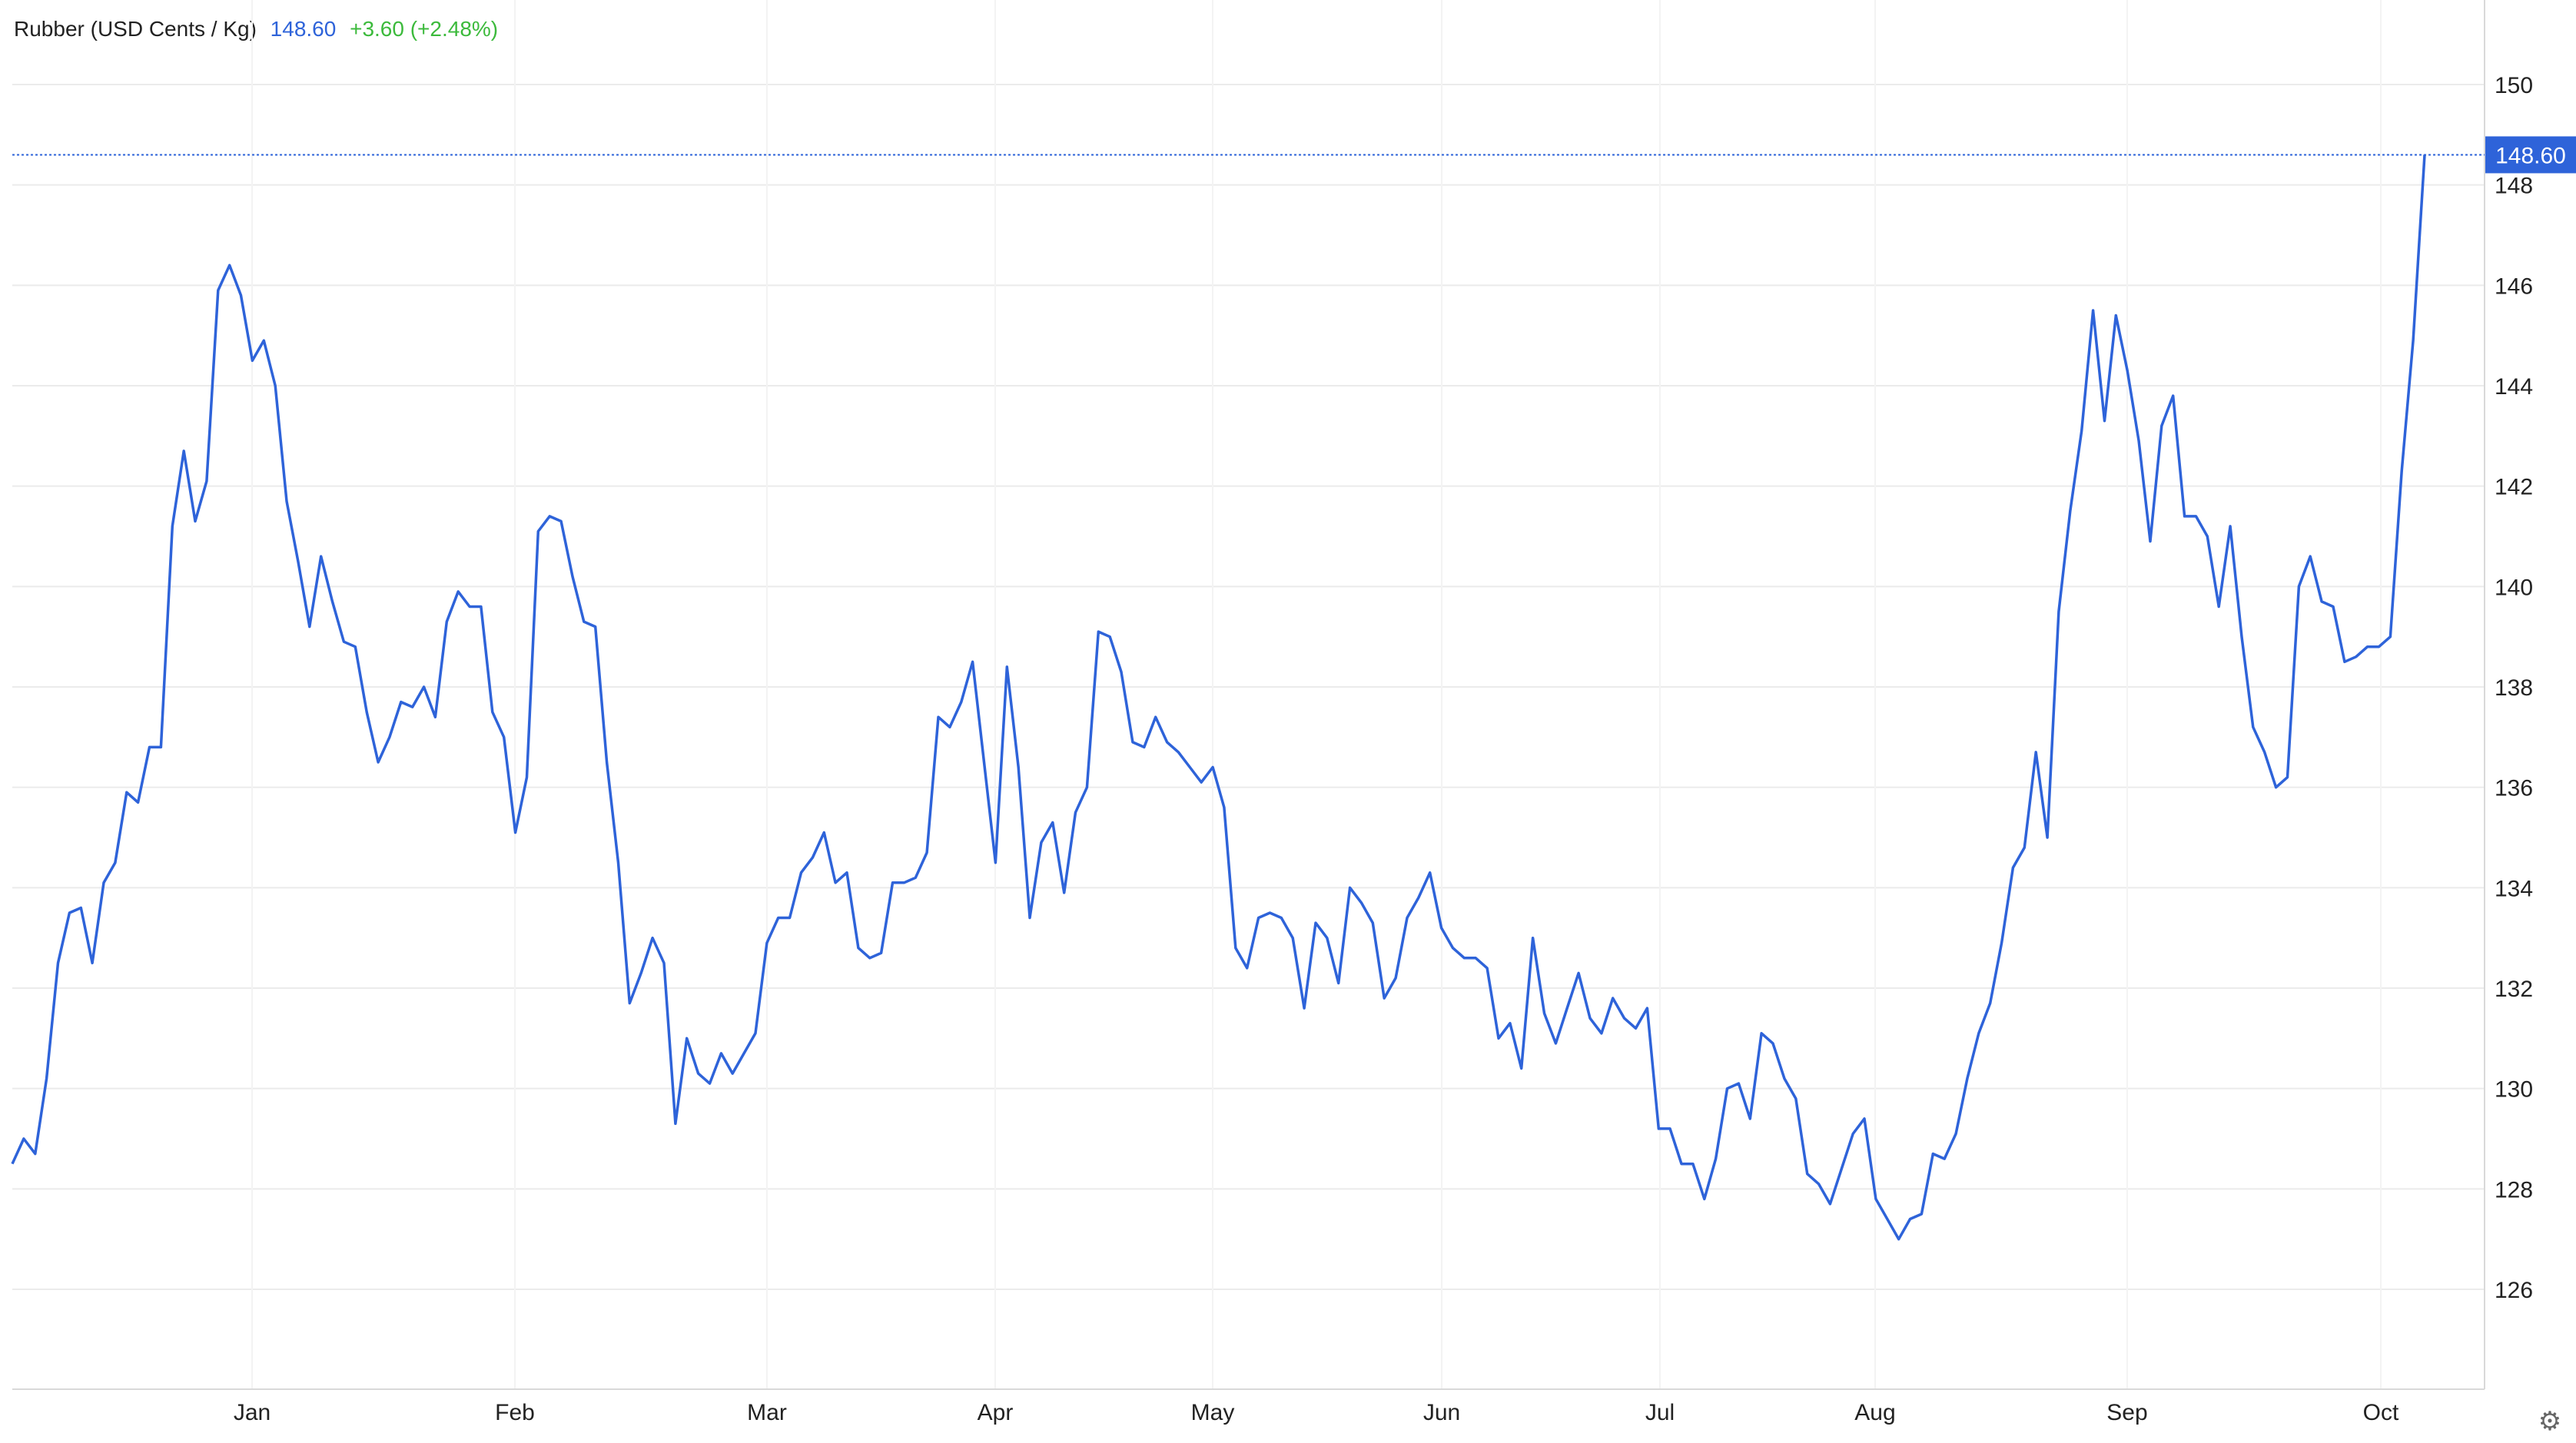 The height and width of the screenshot is (1443, 2576). I want to click on x-tick-label: Jun, so click(1441, 1412).